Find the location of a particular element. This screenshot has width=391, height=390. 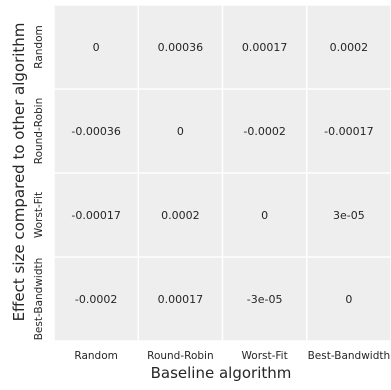

y-tick-label-round-robin: Round-Robin is located at coordinates (39, 131).